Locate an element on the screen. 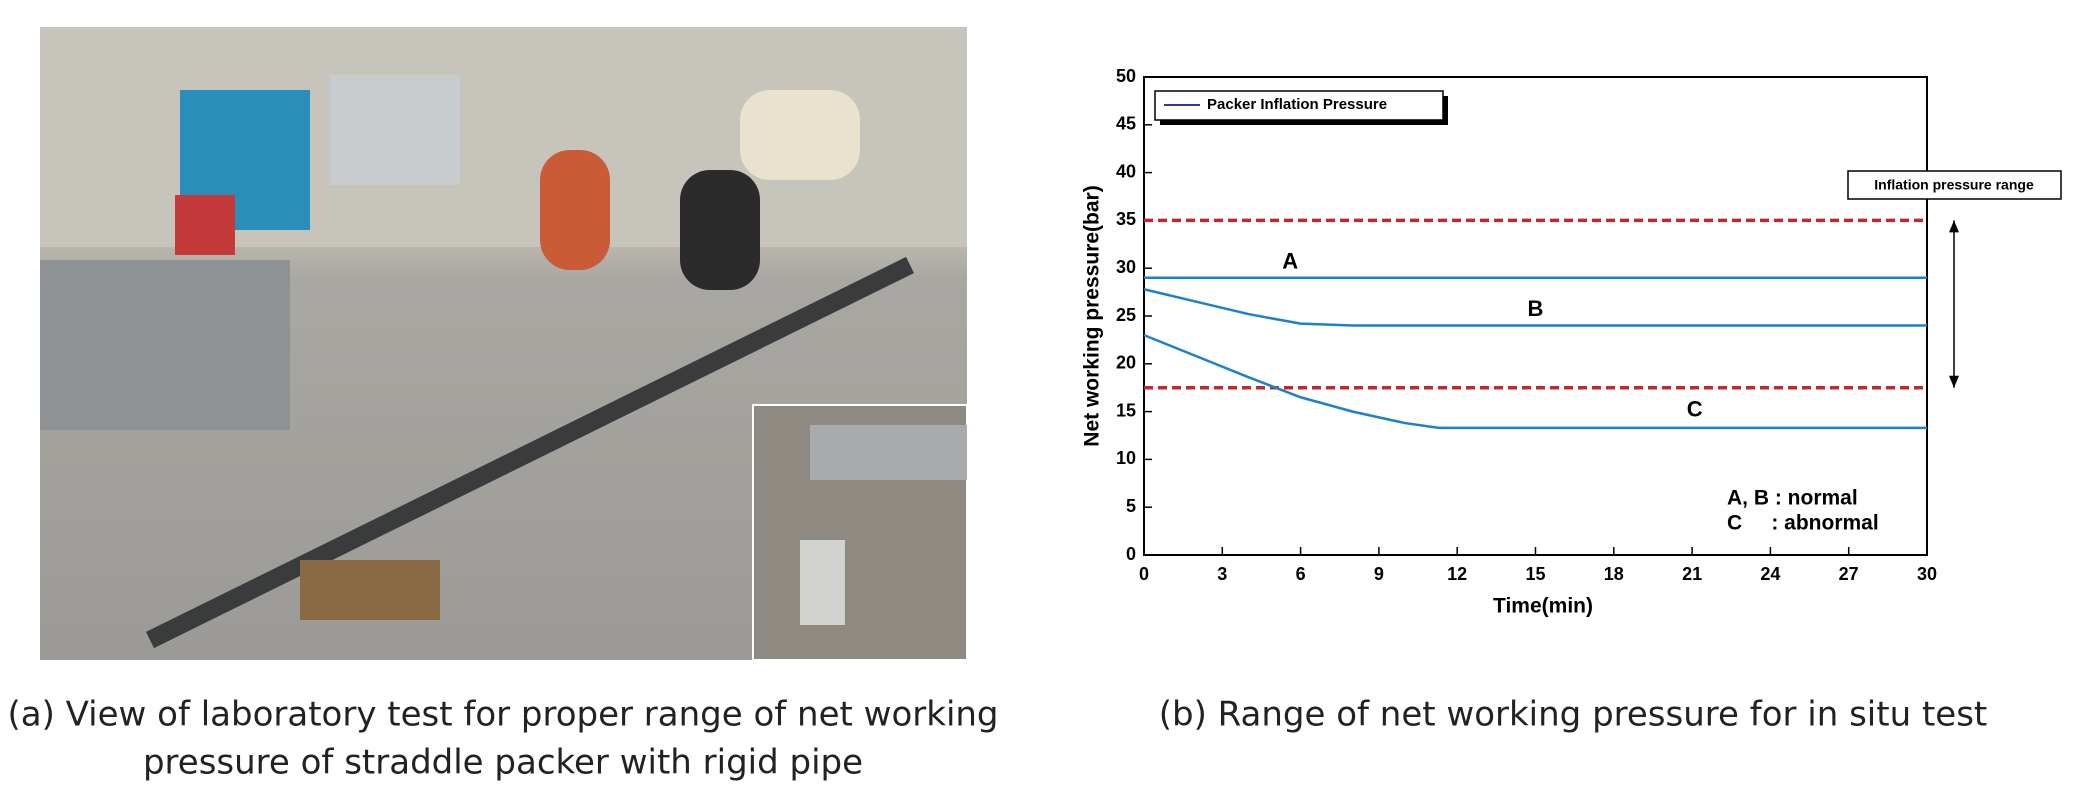 The image size is (2079, 804). y-axis-label: Net working pressure(bar) is located at coordinates (1092, 315).